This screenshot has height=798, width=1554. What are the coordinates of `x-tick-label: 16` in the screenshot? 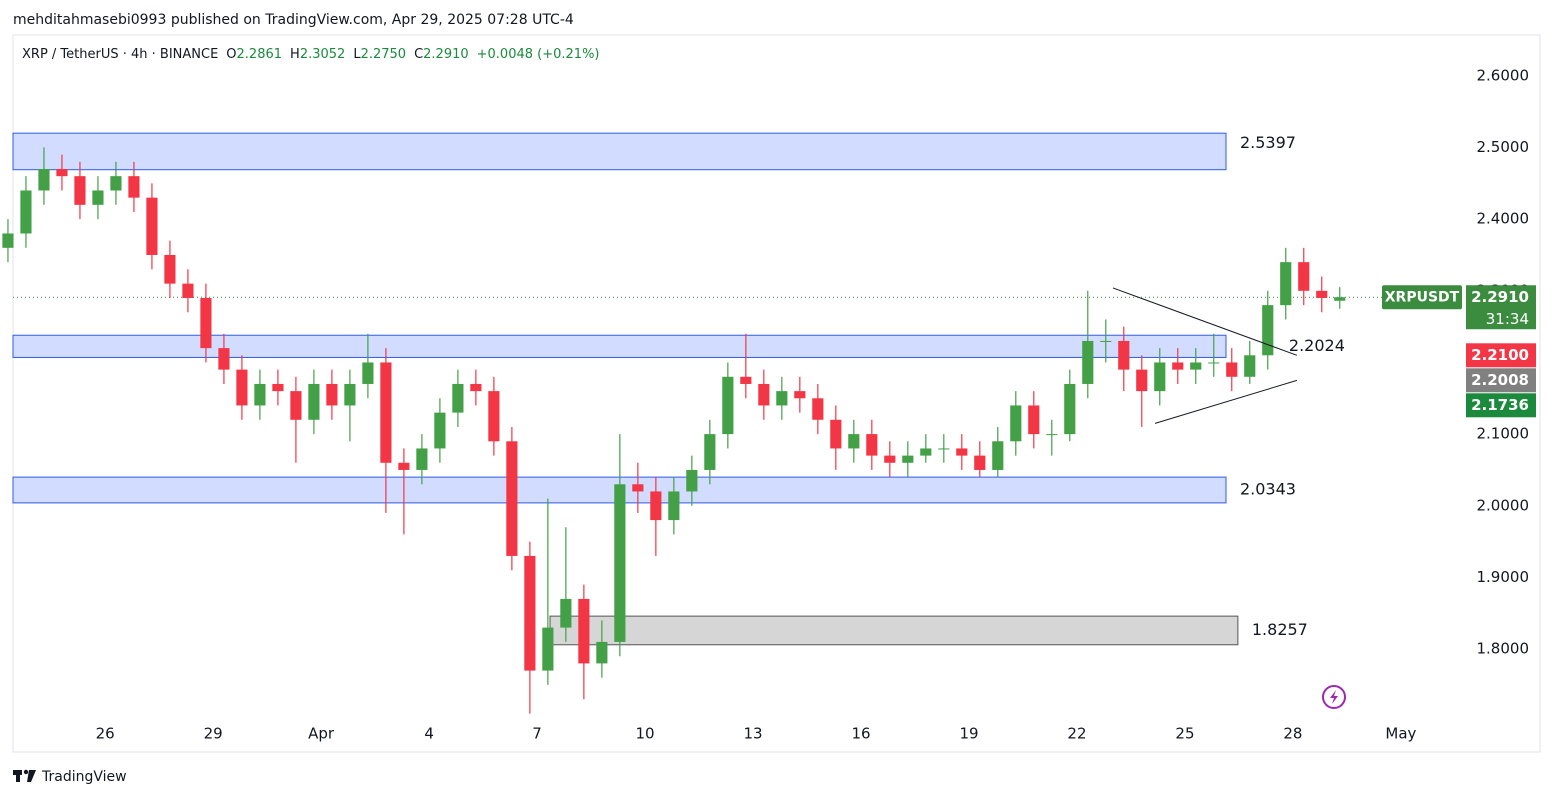 It's located at (860, 734).